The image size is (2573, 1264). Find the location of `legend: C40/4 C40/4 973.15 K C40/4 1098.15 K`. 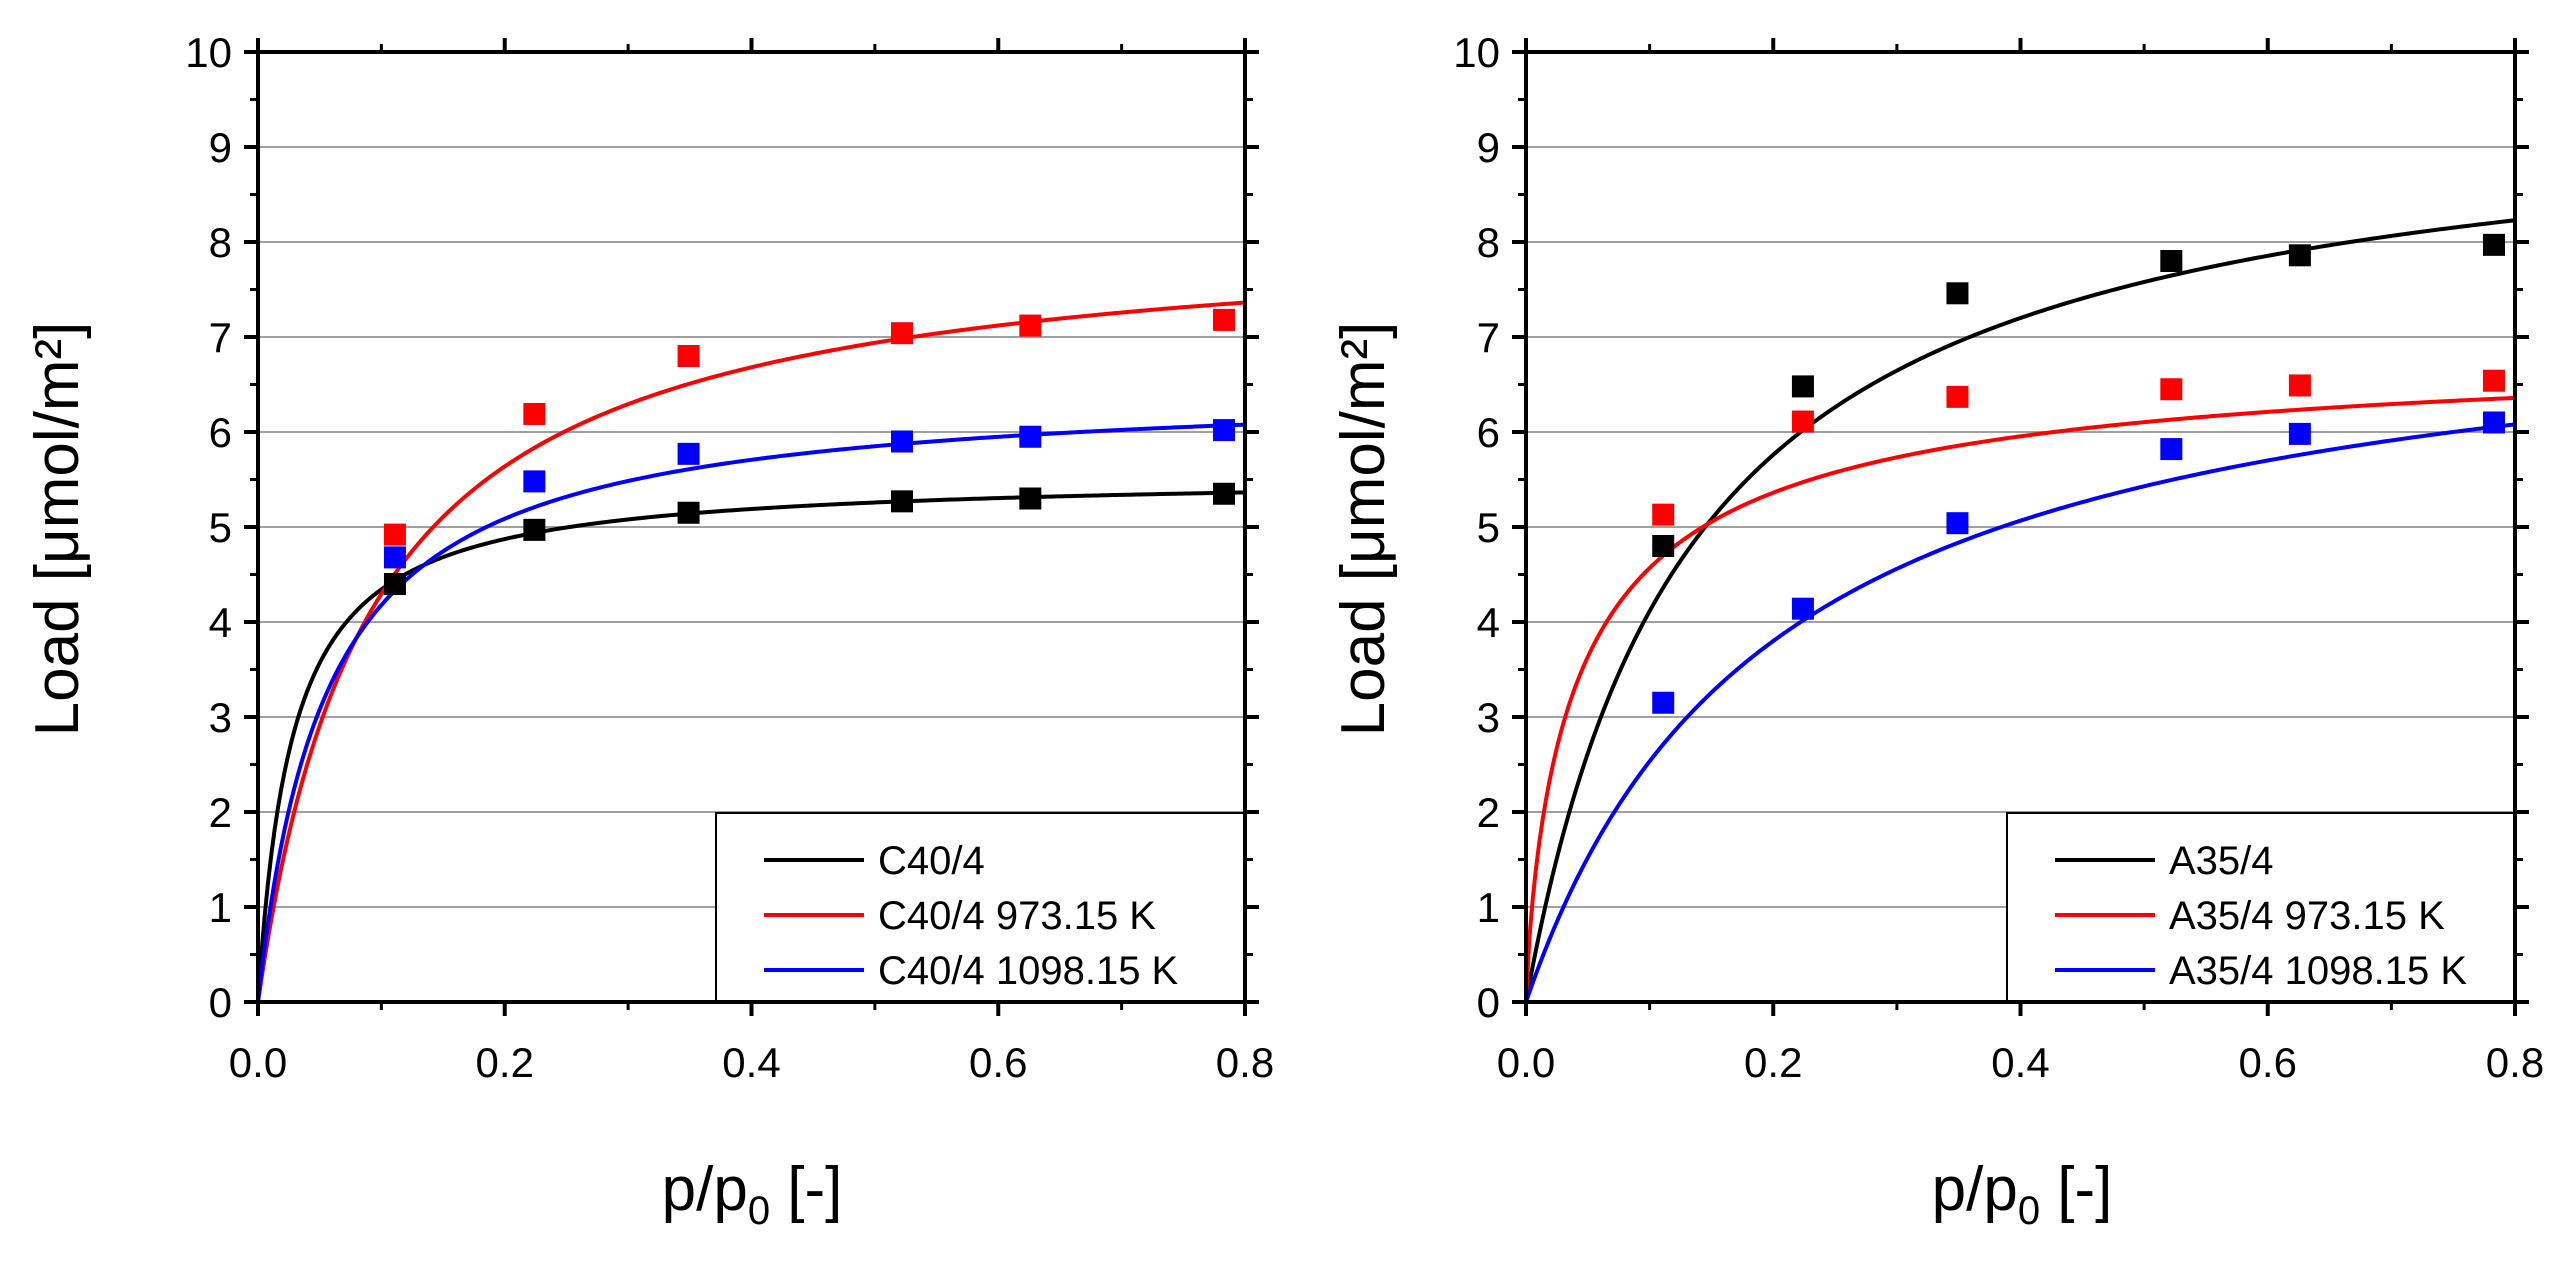

legend: C40/4 C40/4 973.15 K C40/4 1098.15 K is located at coordinates (980, 907).